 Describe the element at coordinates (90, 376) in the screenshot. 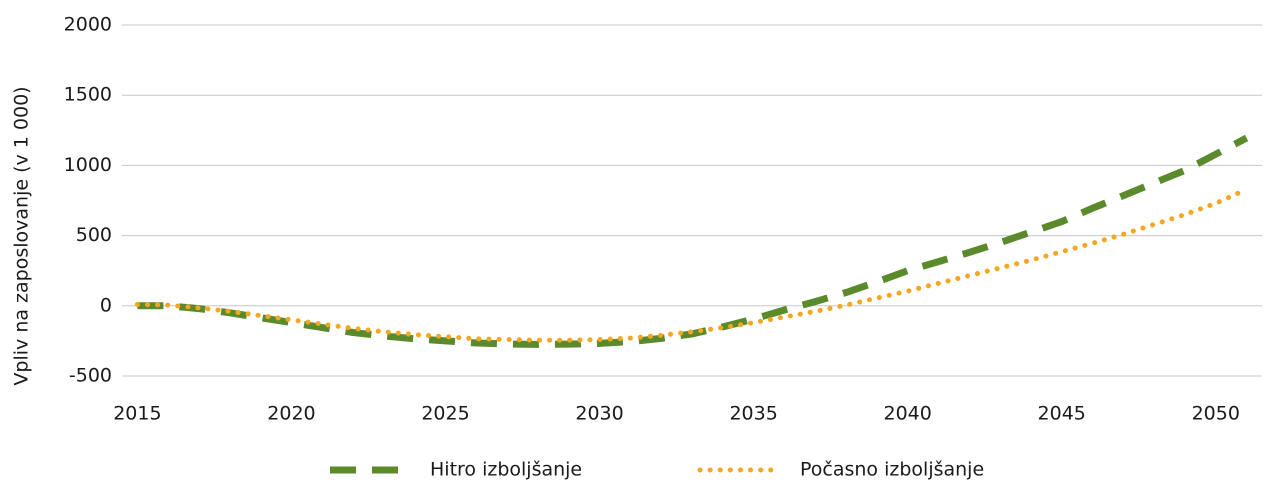

I see `y-tick-label: -500` at that location.